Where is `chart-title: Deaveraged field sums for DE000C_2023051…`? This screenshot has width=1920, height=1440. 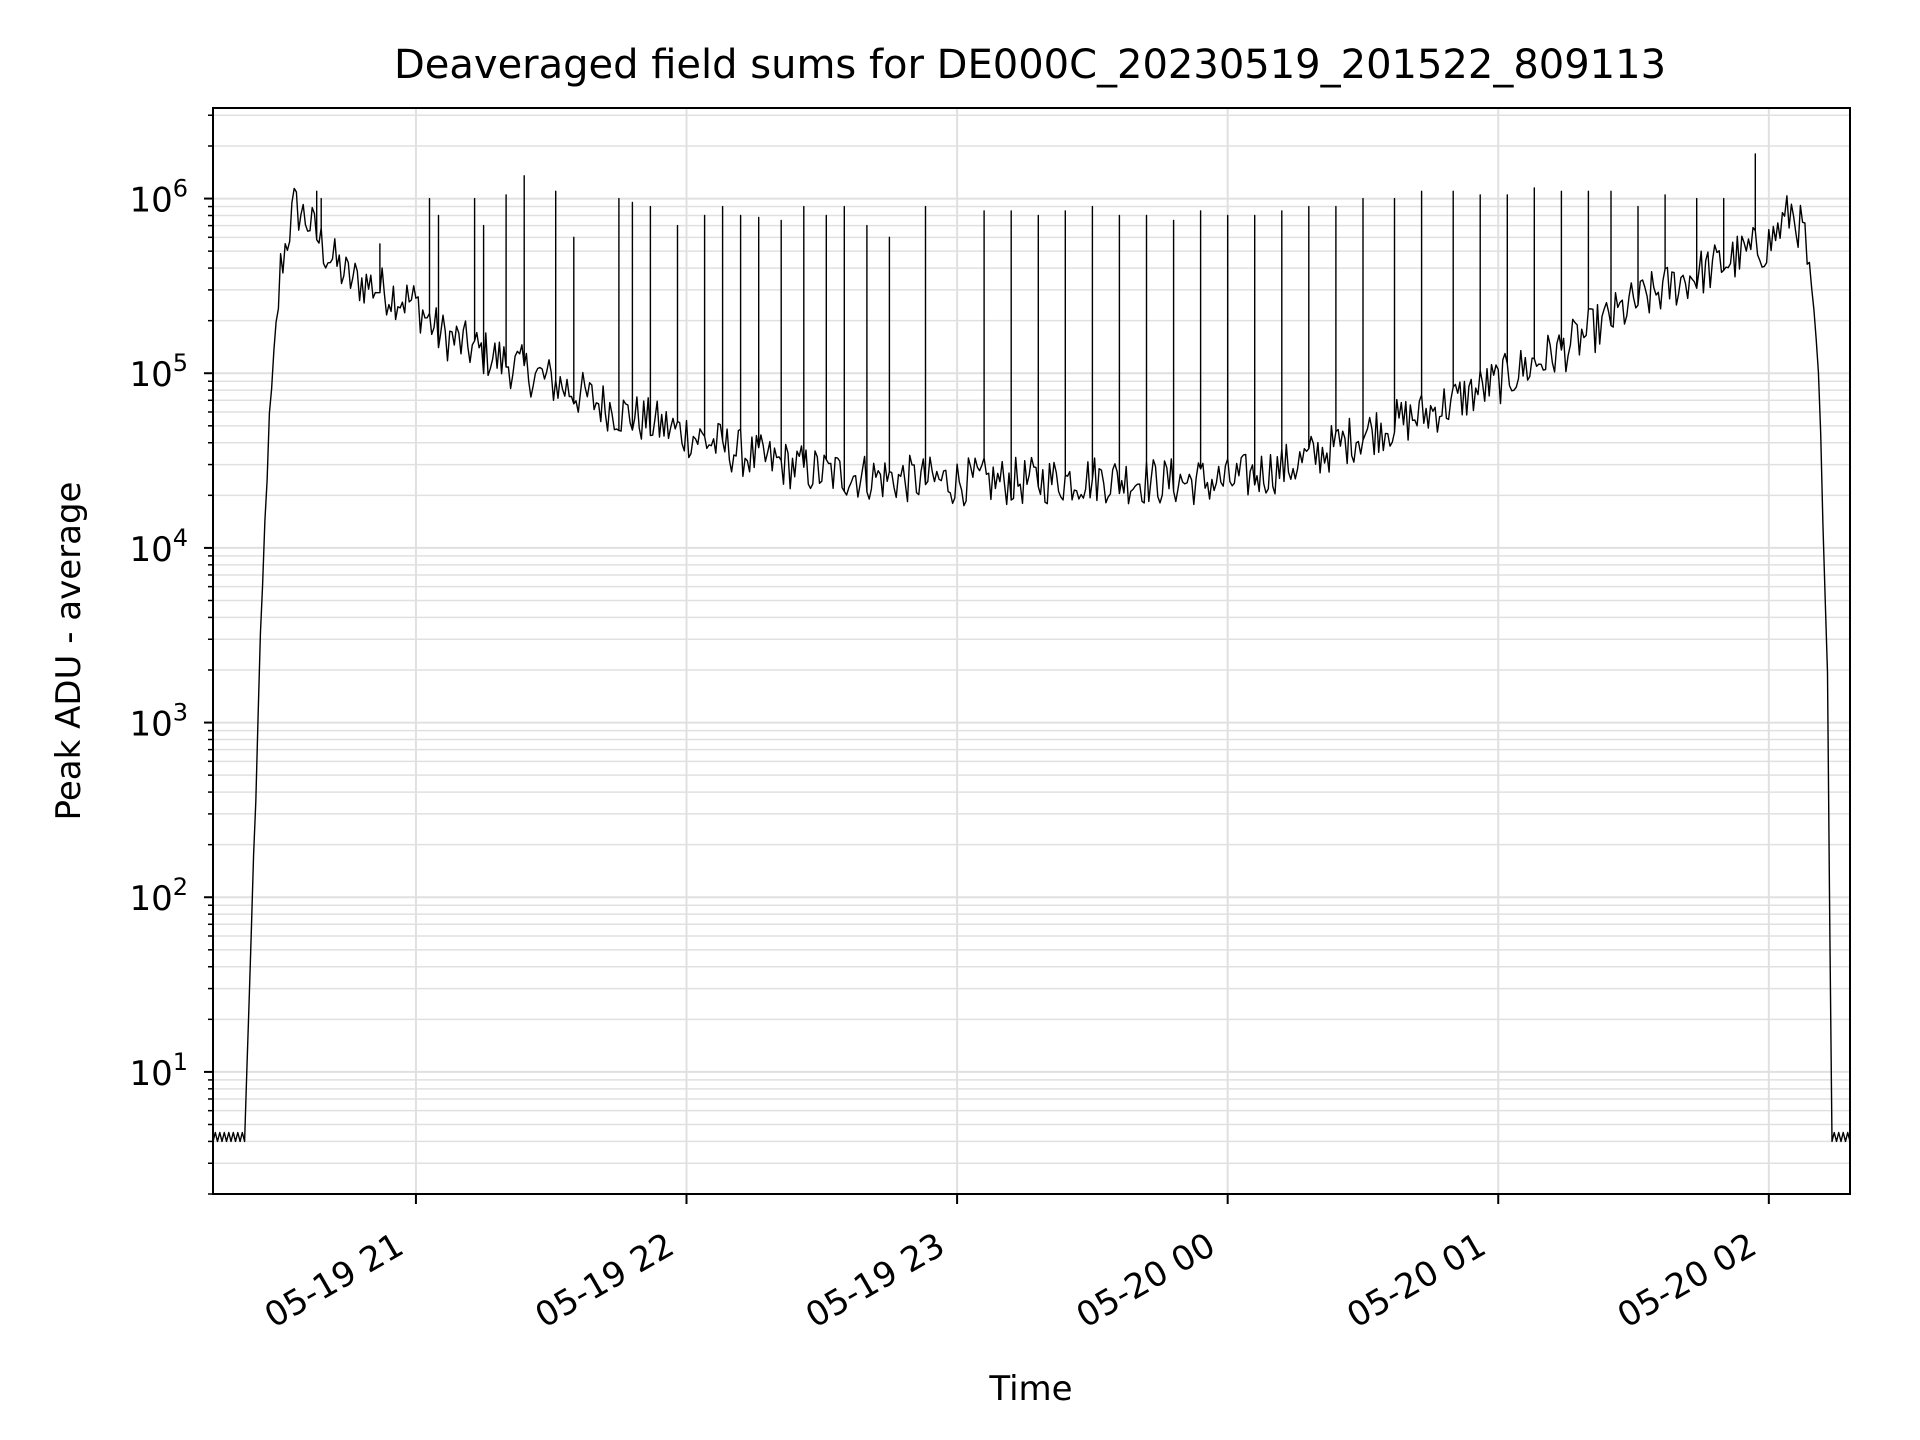 chart-title: Deaveraged field sums for DE000C_2023051… is located at coordinates (1030, 65).